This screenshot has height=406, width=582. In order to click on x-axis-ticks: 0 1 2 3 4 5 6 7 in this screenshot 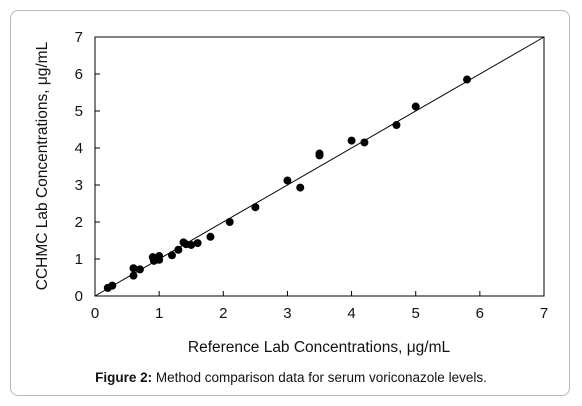, I will do `click(319, 306)`.